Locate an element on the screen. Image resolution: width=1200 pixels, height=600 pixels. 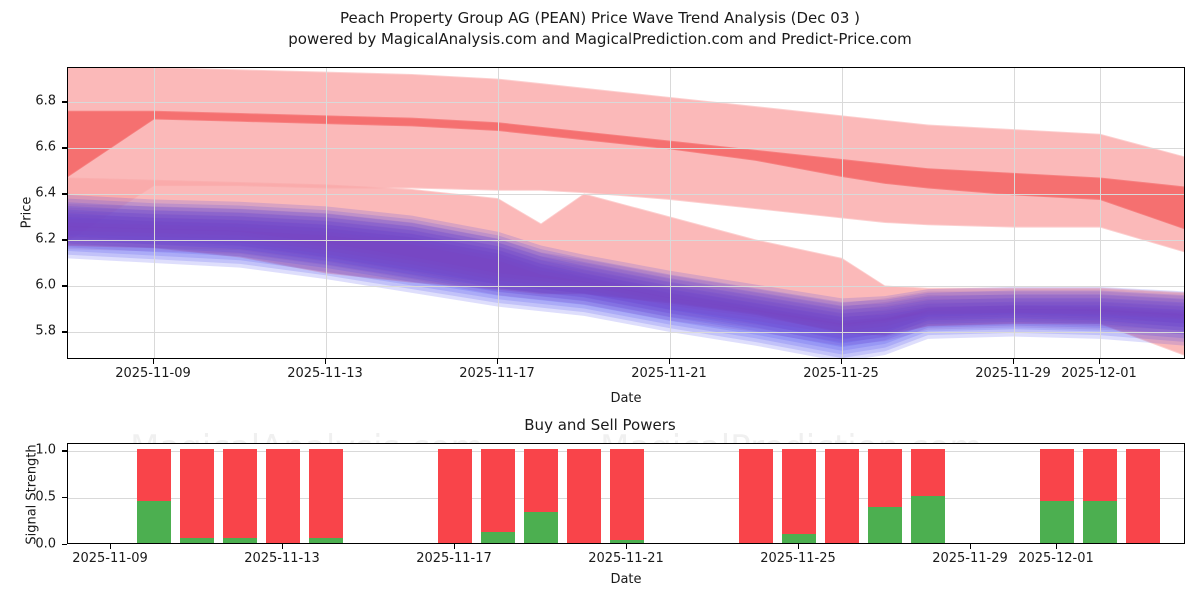
price-x-tick-label: 2025-11-21 is located at coordinates (669, 373).